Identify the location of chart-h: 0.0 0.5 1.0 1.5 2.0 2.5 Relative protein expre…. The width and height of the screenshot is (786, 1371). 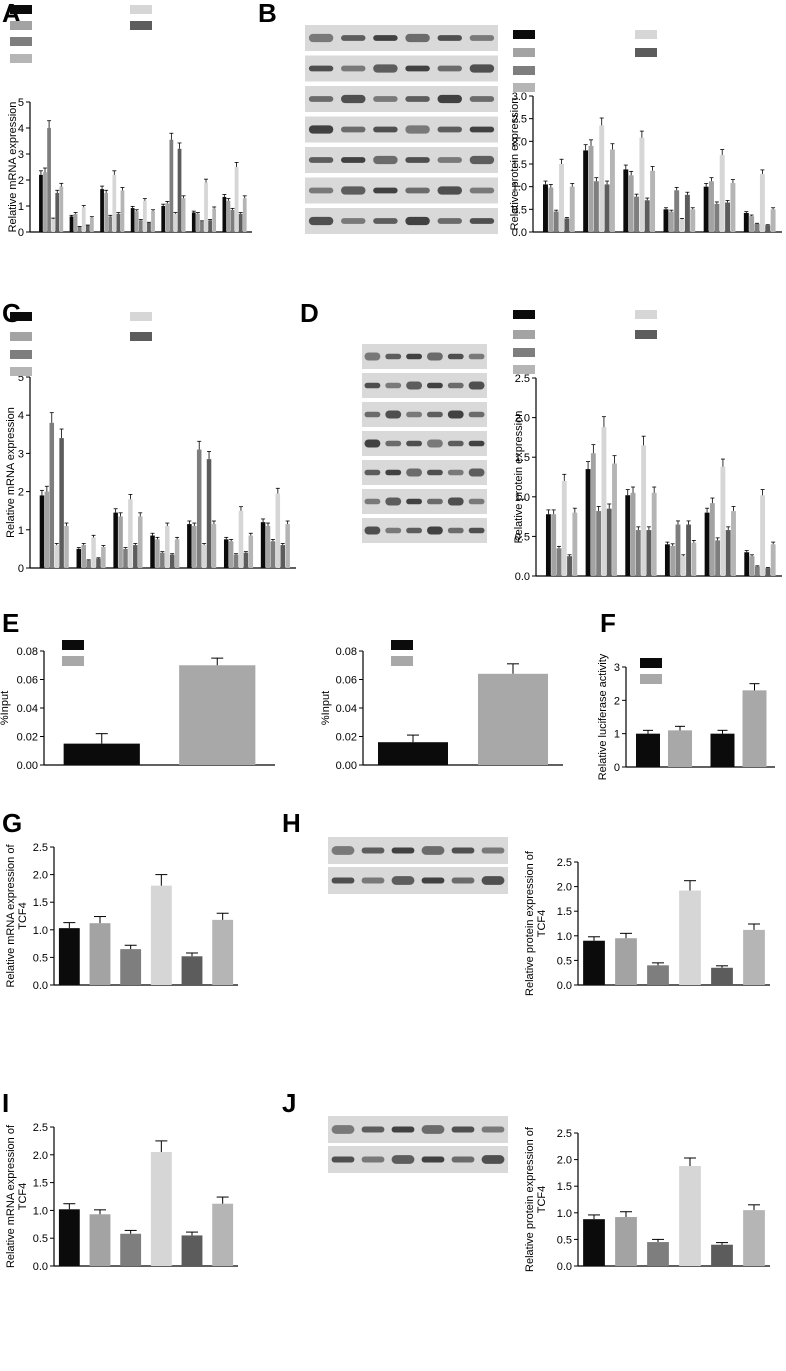
(647, 923).